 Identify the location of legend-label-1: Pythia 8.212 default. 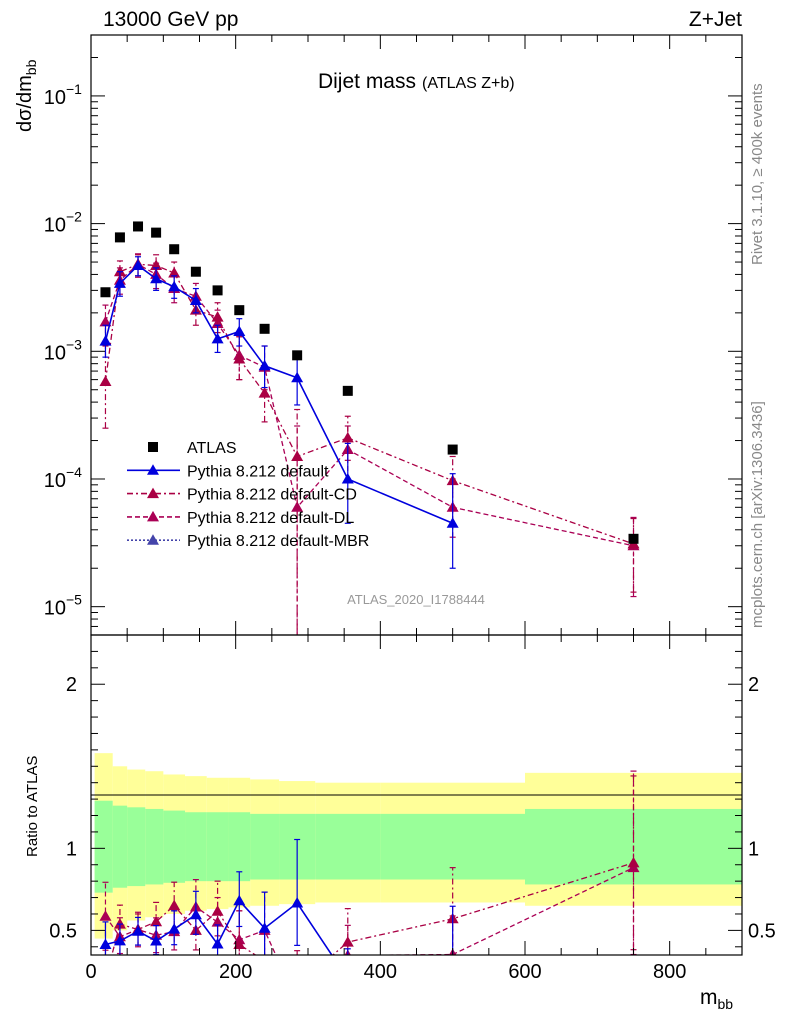
(258, 471).